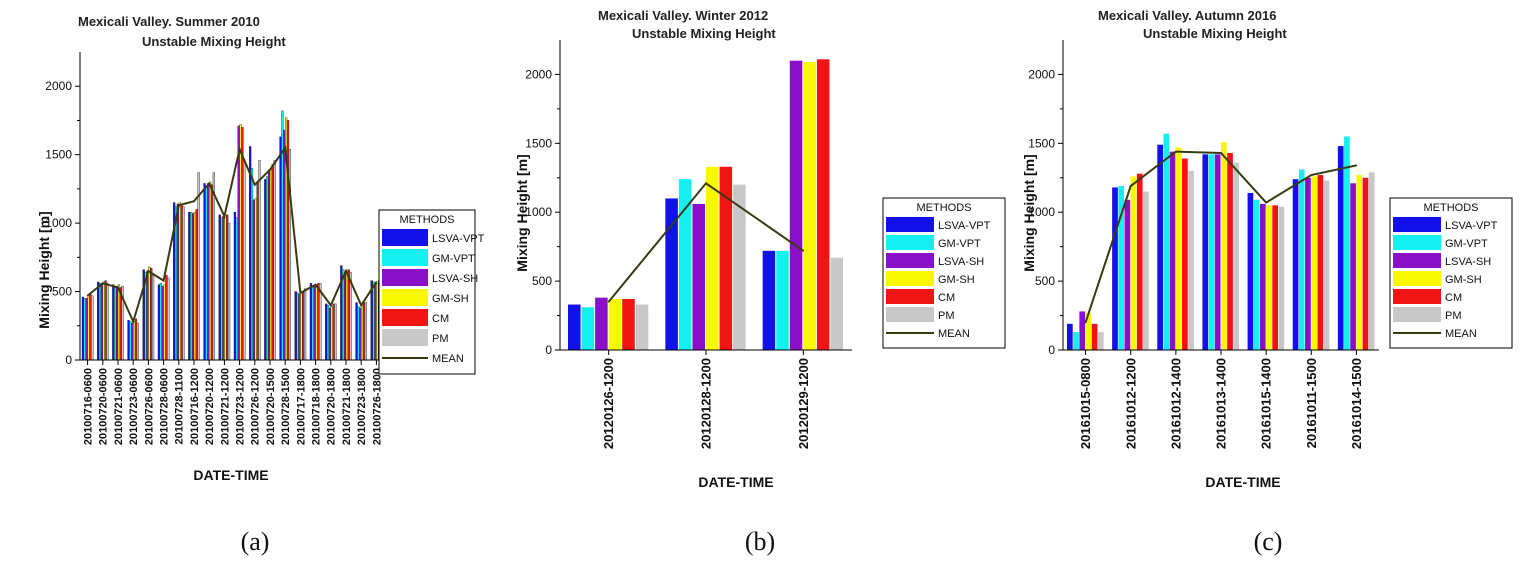 The width and height of the screenshot is (1528, 561). I want to click on x-tick-label: 20100728-1100, so click(180, 406).